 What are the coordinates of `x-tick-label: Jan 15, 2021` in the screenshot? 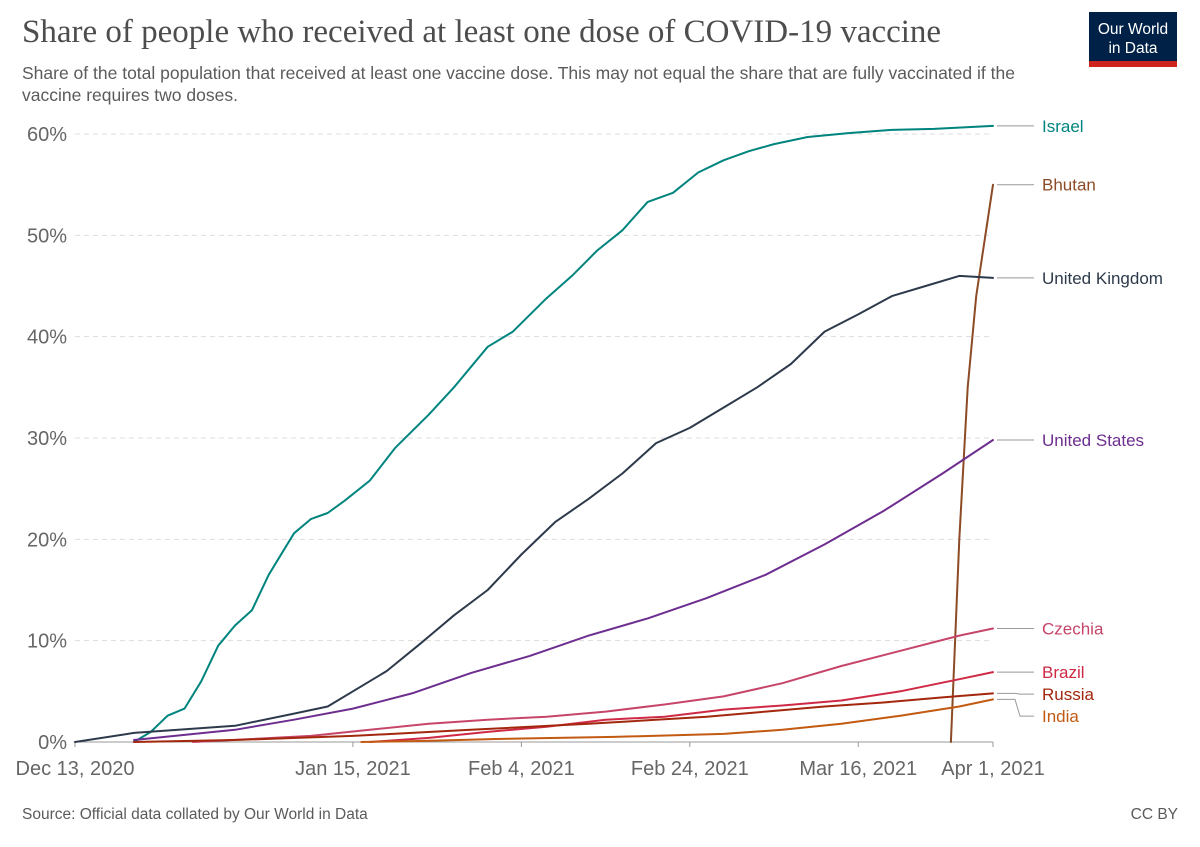 It's located at (353, 769).